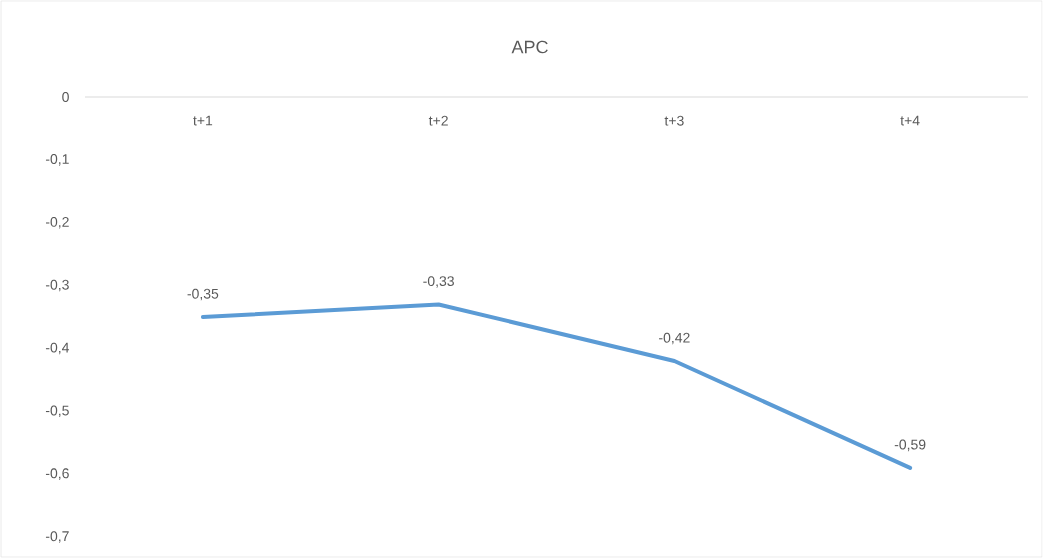  I want to click on y-tick-label: -0,7, so click(57, 537).